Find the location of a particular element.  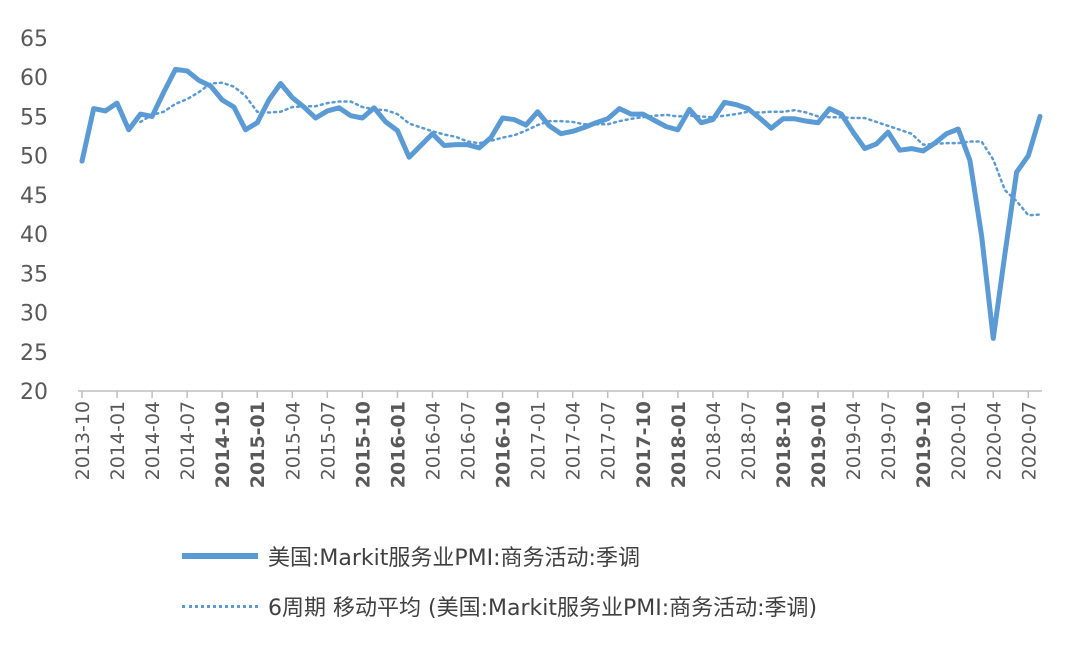

y-tick-label: 65 is located at coordinates (34, 39).